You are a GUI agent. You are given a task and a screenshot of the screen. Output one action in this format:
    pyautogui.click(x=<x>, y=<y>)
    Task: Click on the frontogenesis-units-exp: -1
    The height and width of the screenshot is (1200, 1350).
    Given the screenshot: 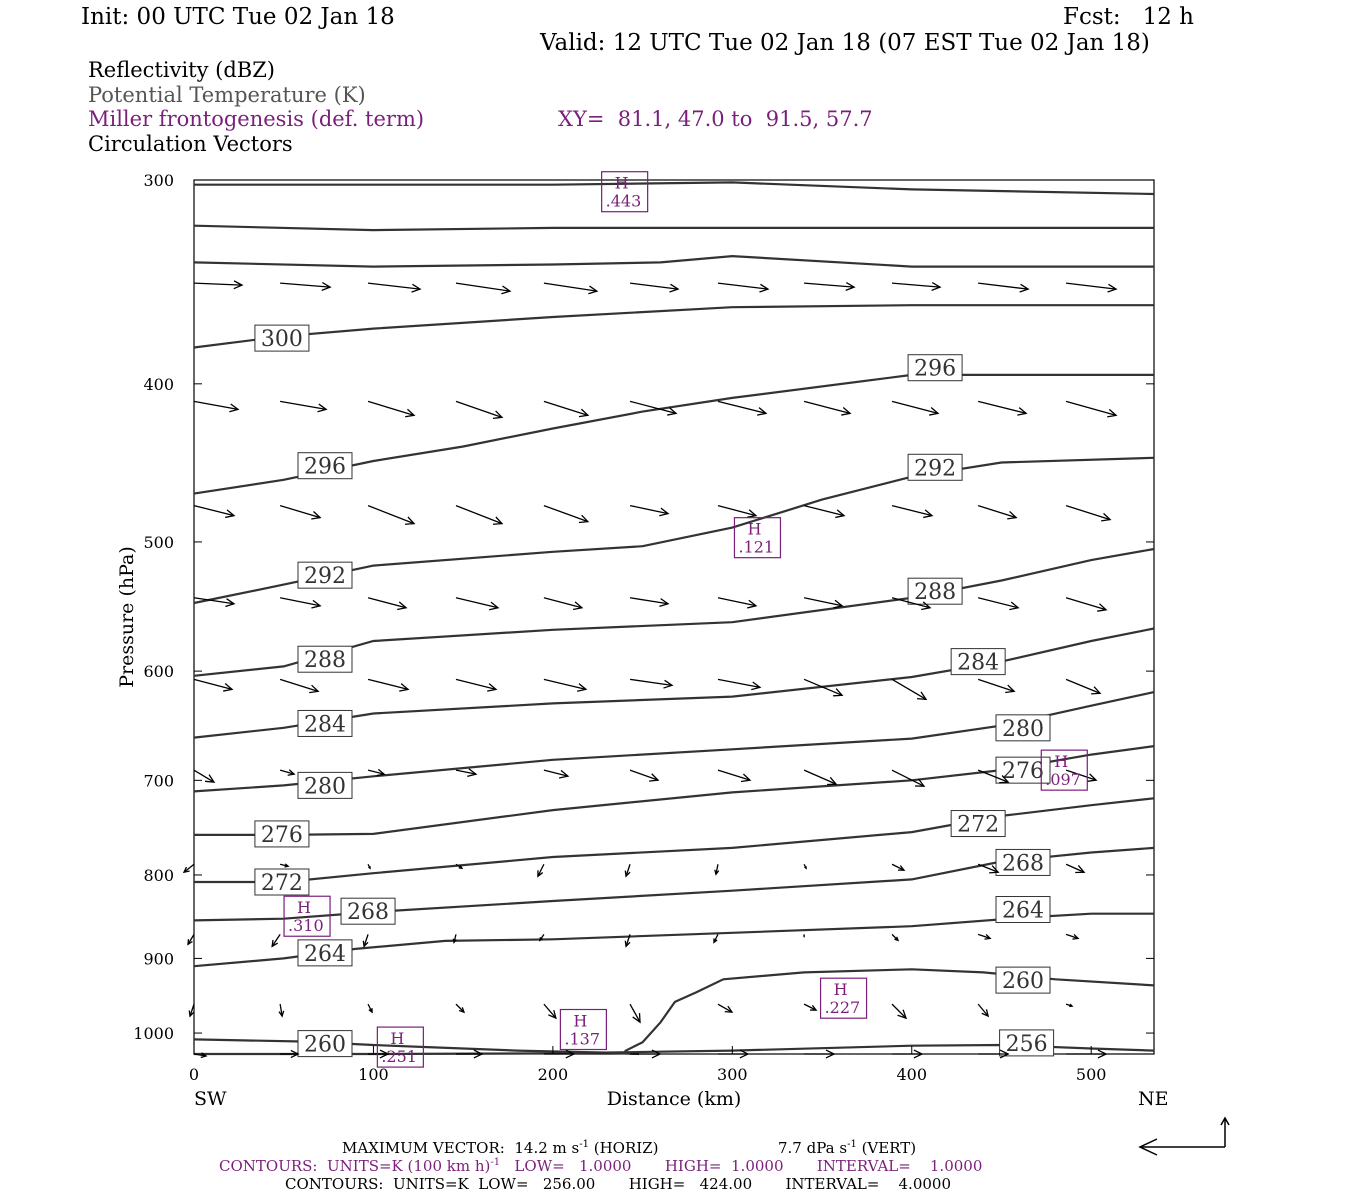 What is the action you would take?
    pyautogui.click(x=495, y=1162)
    